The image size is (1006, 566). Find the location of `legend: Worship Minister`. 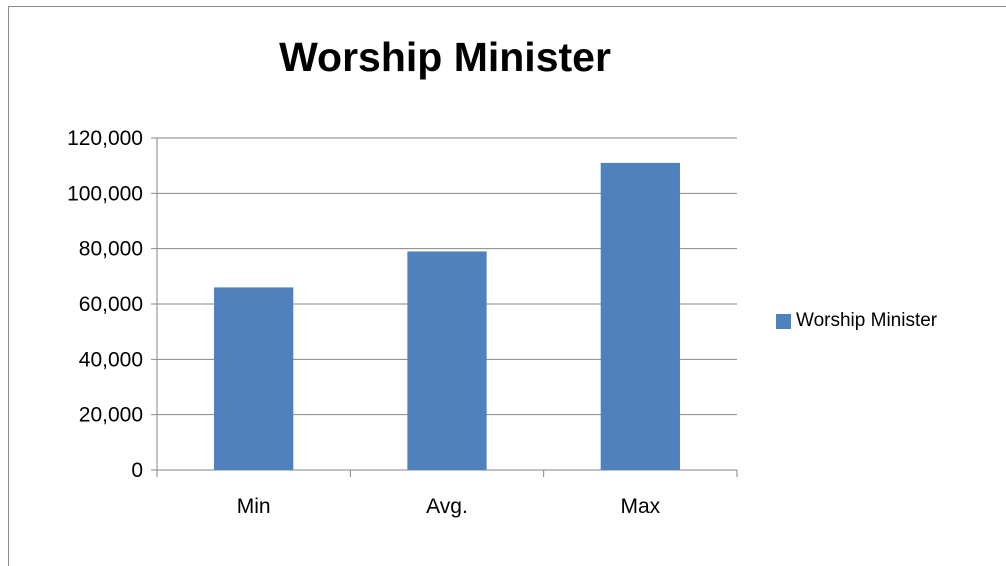

legend: Worship Minister is located at coordinates (856, 321).